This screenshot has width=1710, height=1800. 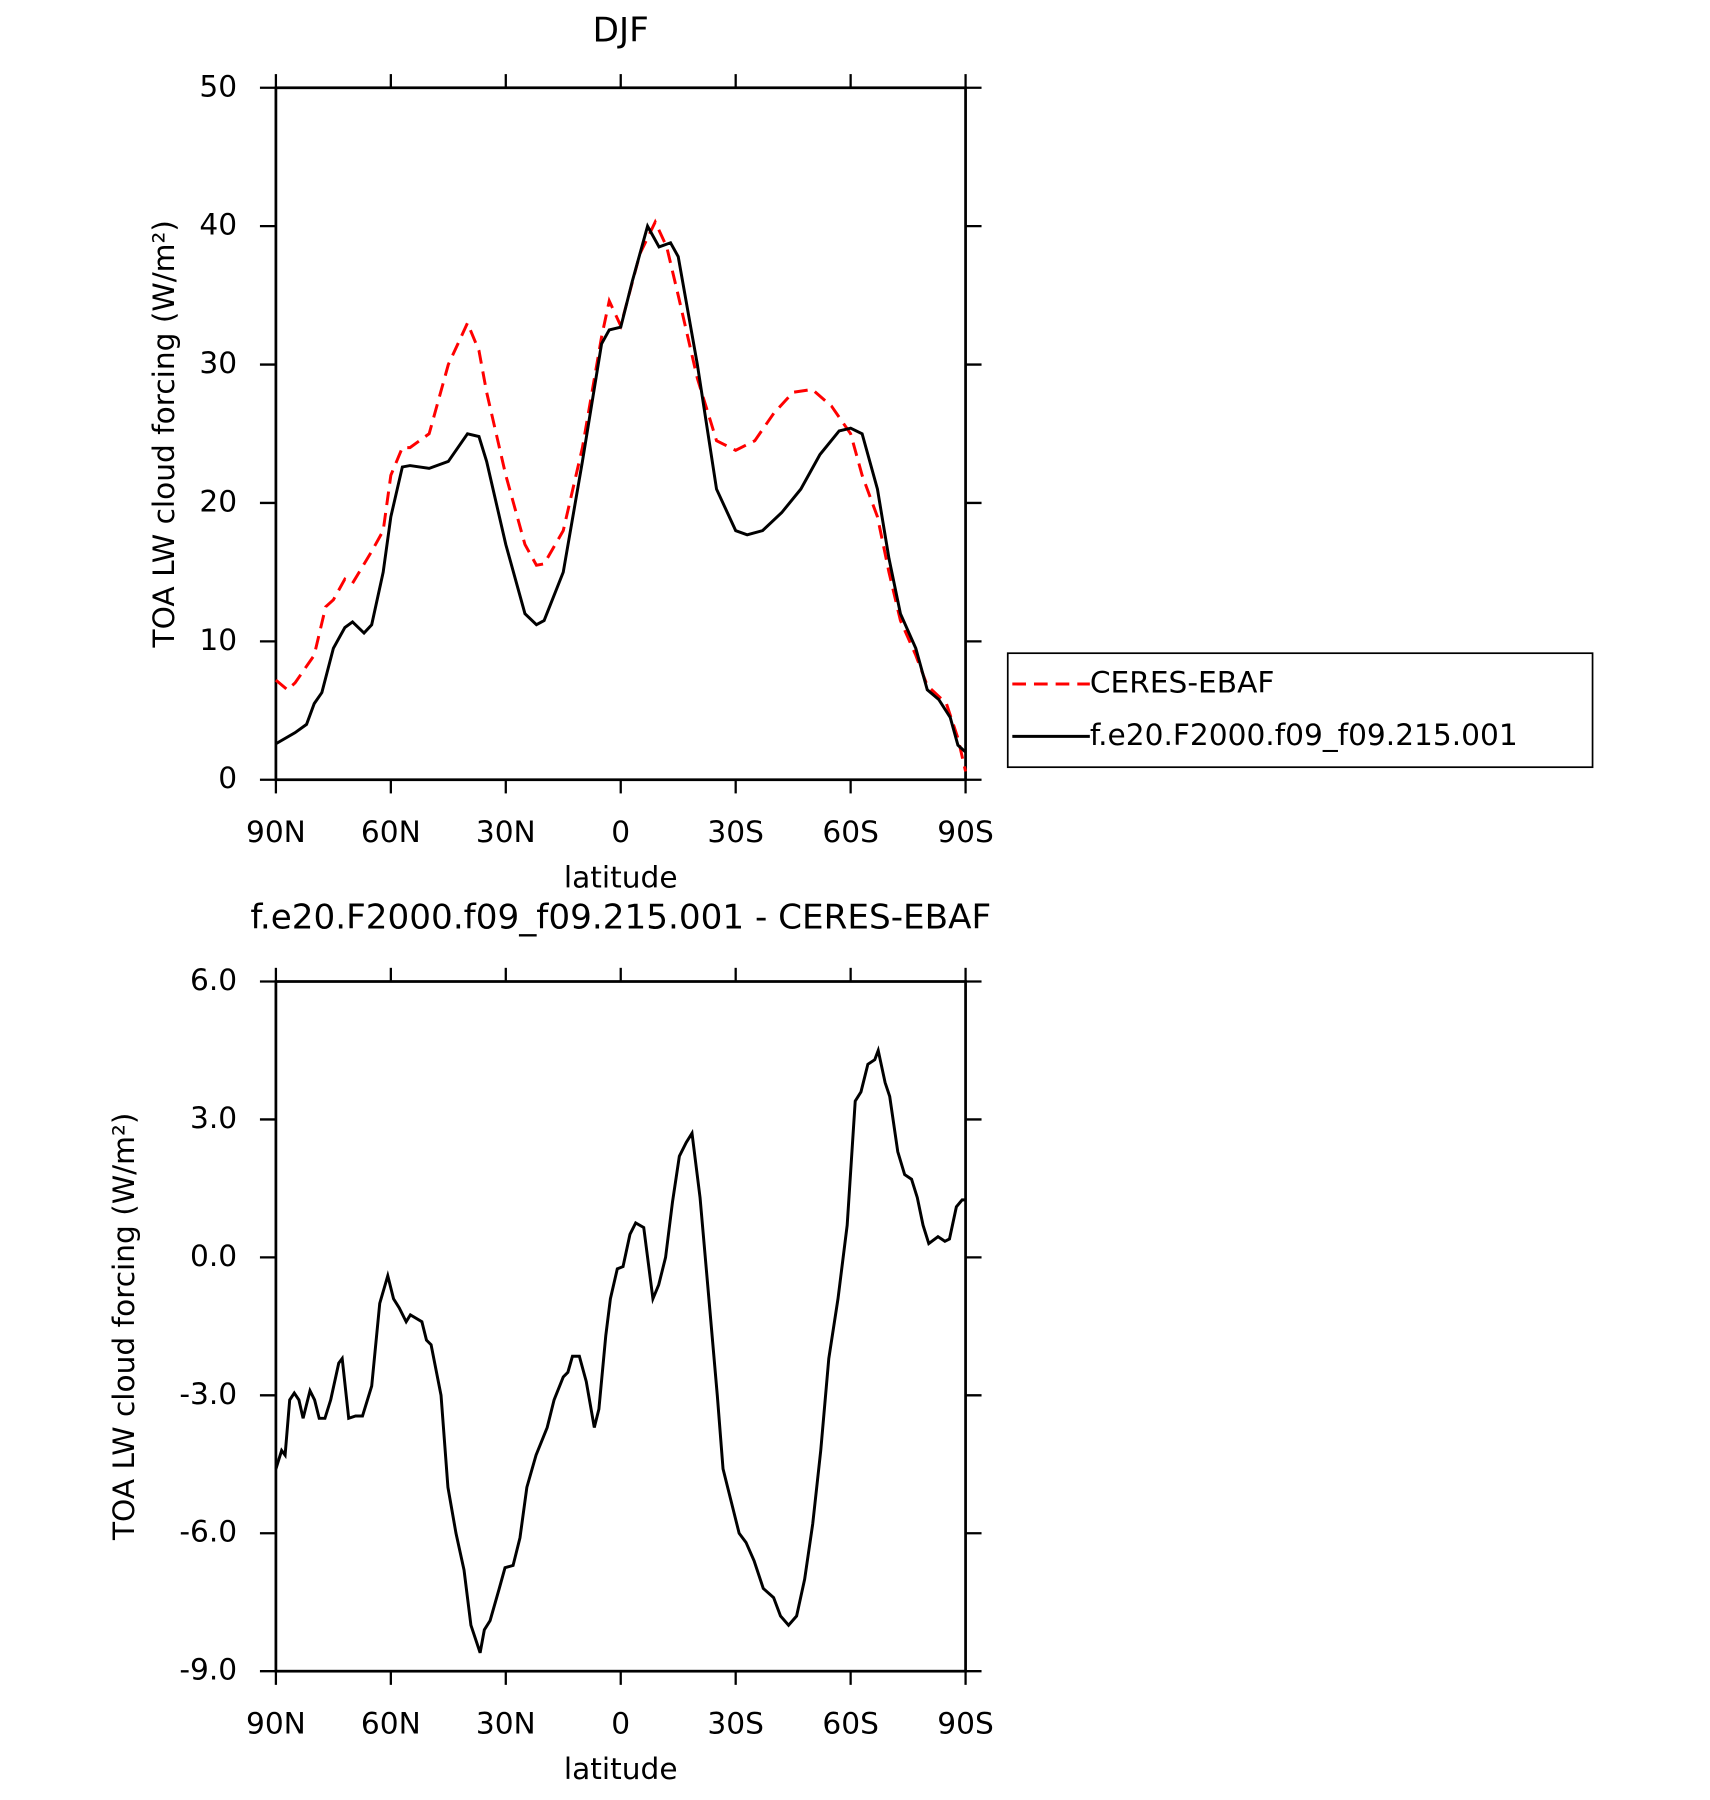 What do you see at coordinates (218, 85) in the screenshot?
I see `y-tick-label: 50` at bounding box center [218, 85].